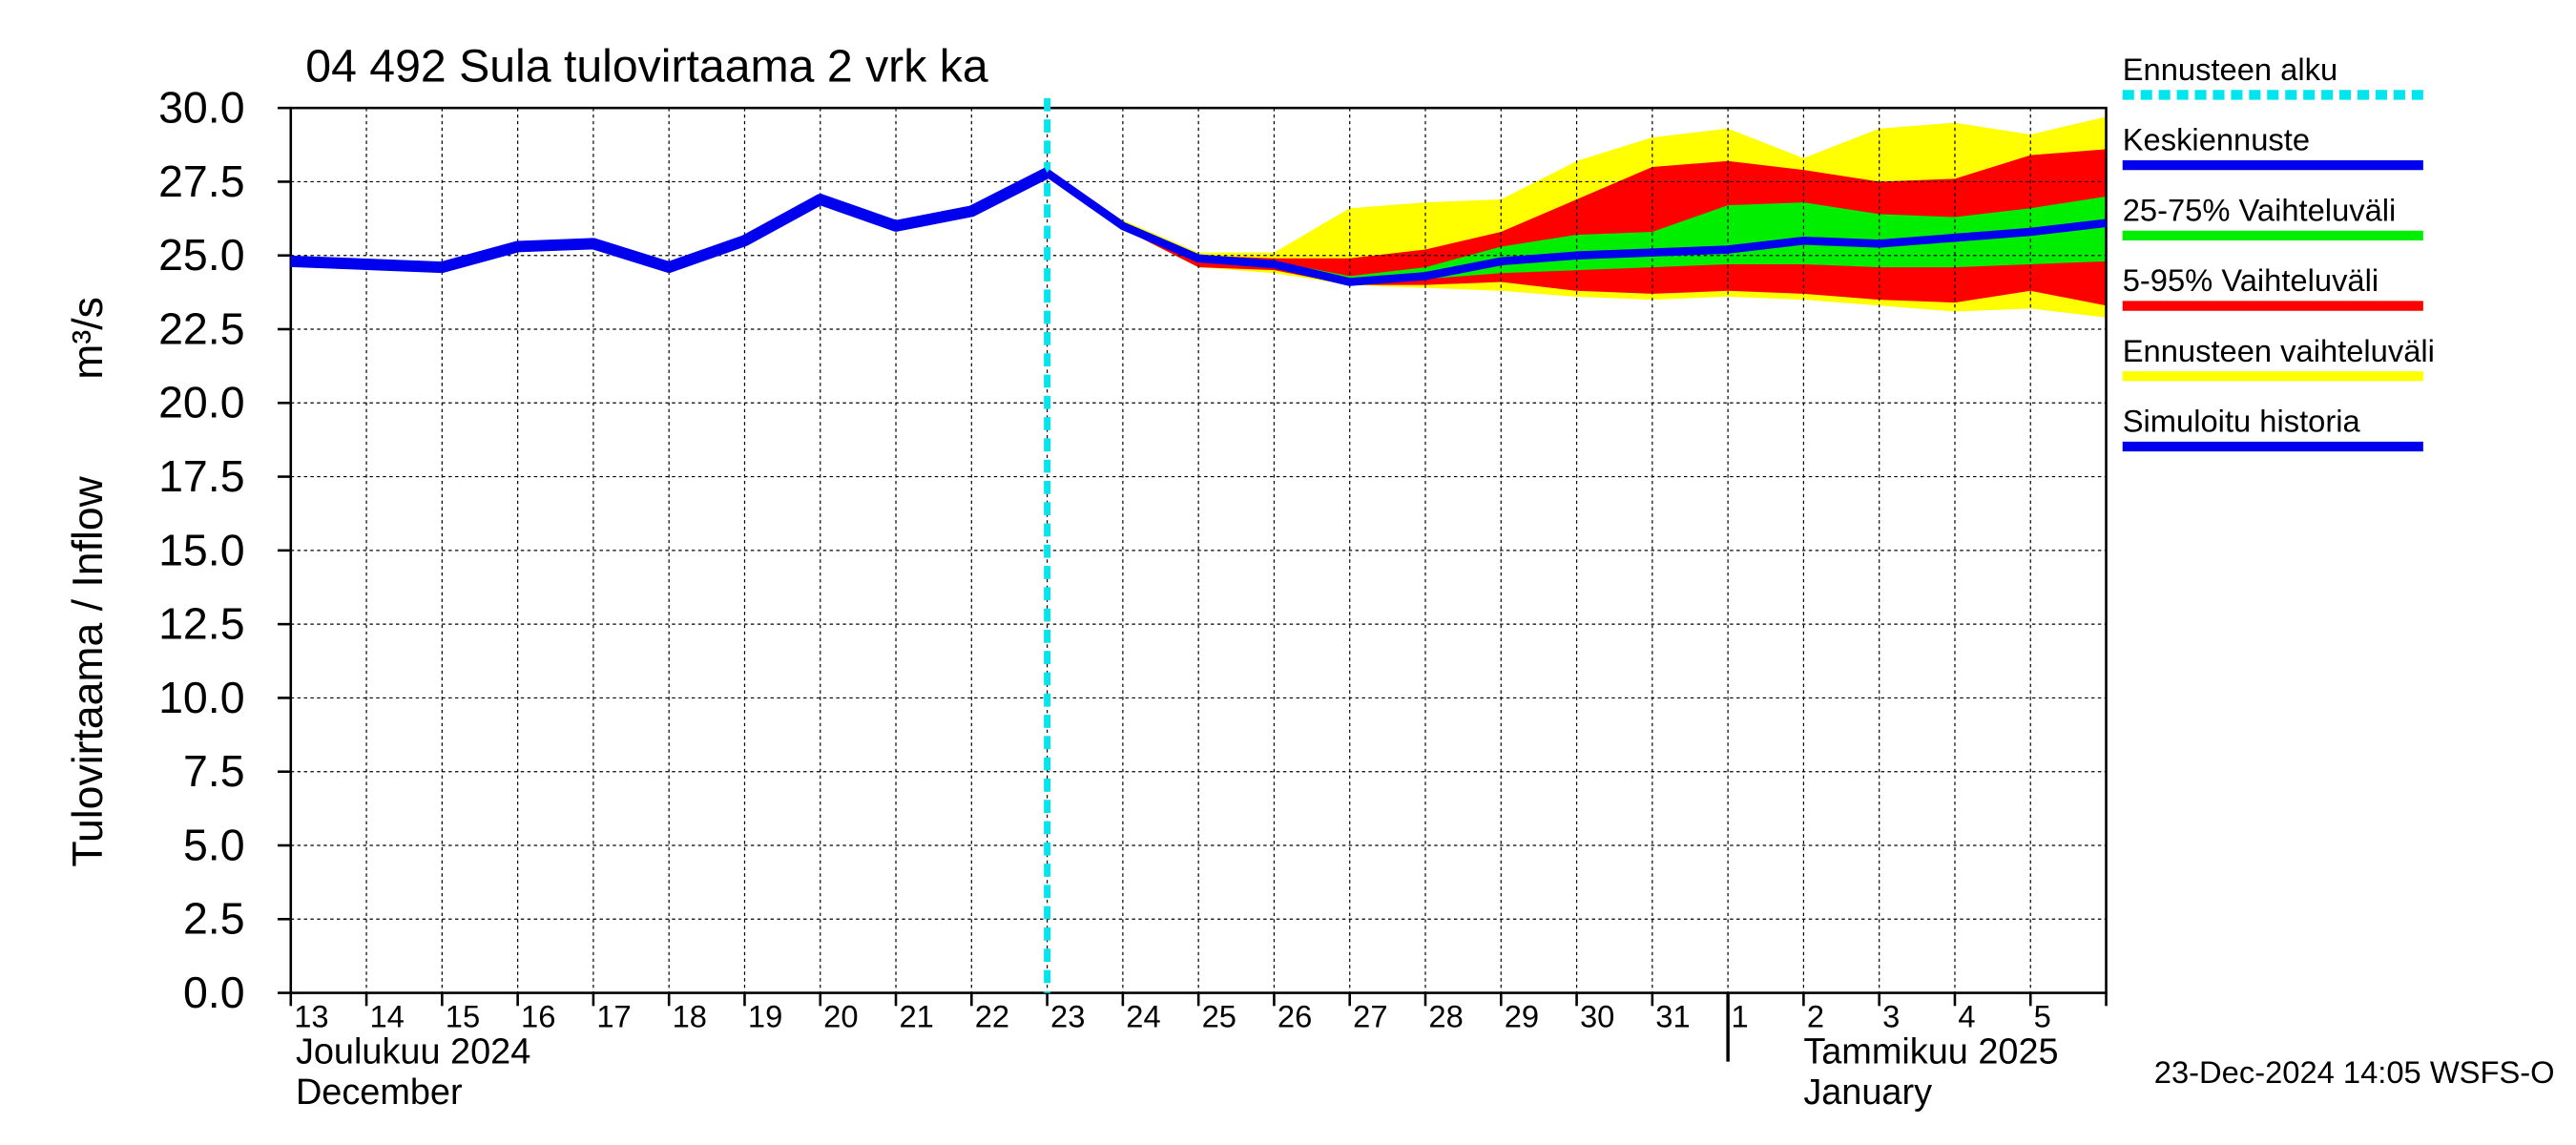  Describe the element at coordinates (201, 181) in the screenshot. I see `y-tick-label: 27.5` at that location.